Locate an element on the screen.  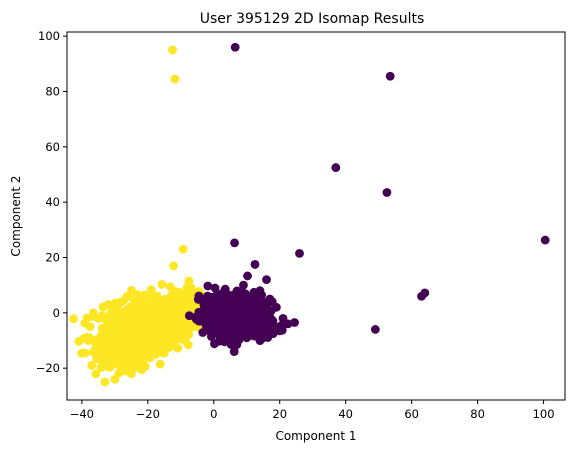
y-tick-label: 0 is located at coordinates (56, 313).